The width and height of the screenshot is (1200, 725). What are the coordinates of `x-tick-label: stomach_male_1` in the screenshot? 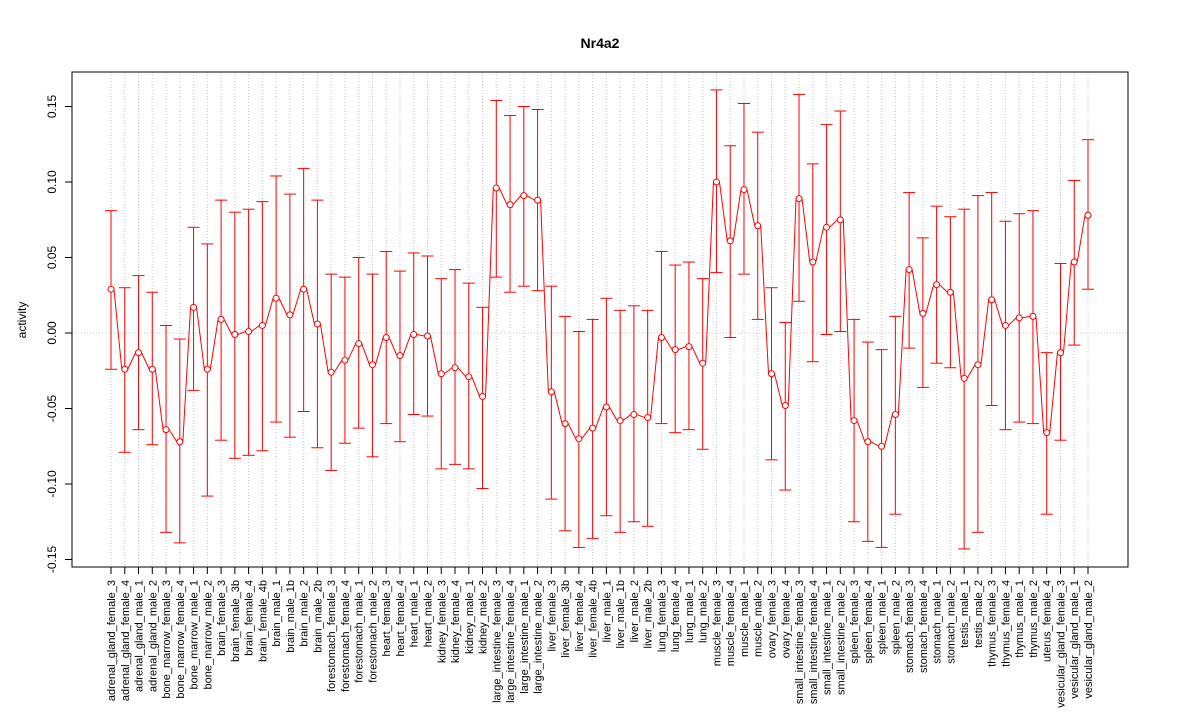 It's located at (938, 622).